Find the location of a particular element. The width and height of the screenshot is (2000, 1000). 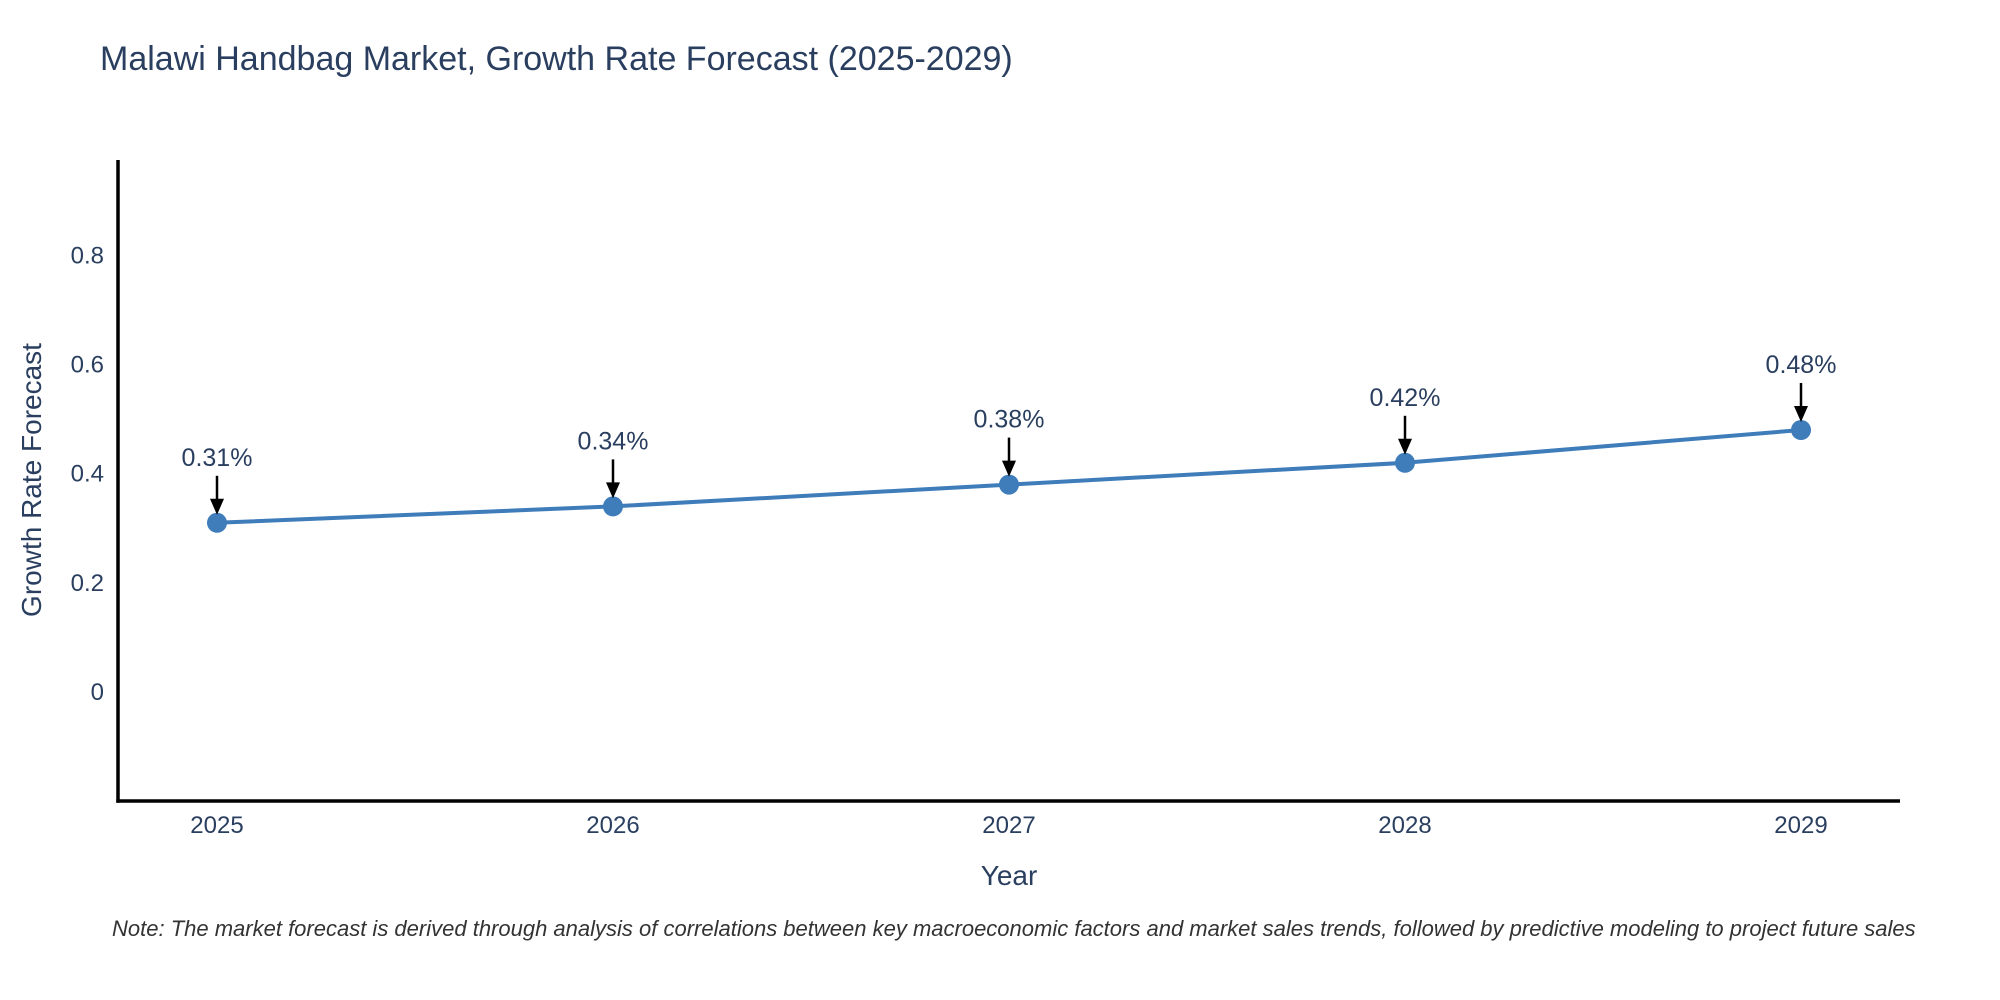

y-tick-label: 0.8 is located at coordinates (87, 256).